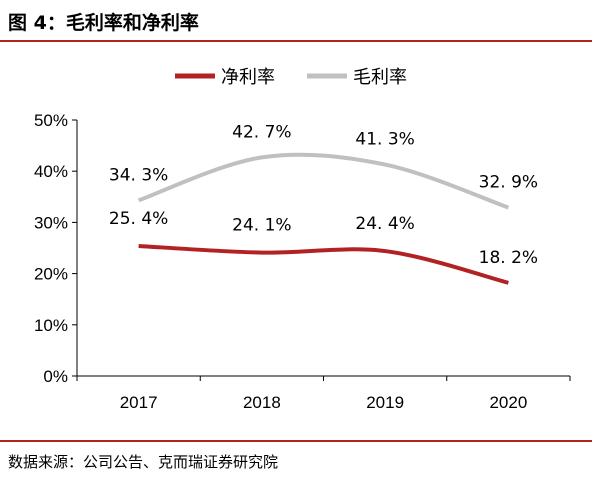  I want to click on gross-margin-data-label: 42. 7%, so click(261, 132).